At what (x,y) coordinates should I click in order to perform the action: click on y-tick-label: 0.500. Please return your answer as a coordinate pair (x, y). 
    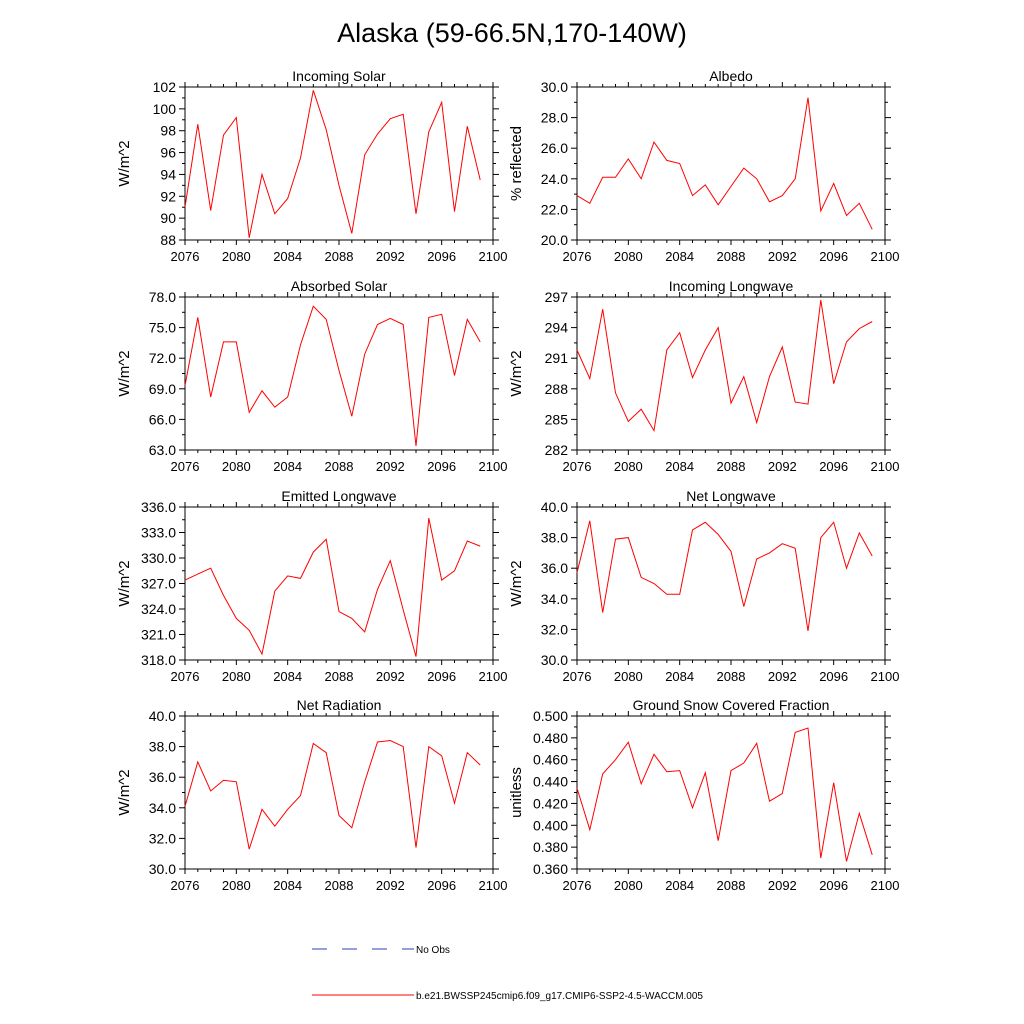
    Looking at the image, I should click on (550, 716).